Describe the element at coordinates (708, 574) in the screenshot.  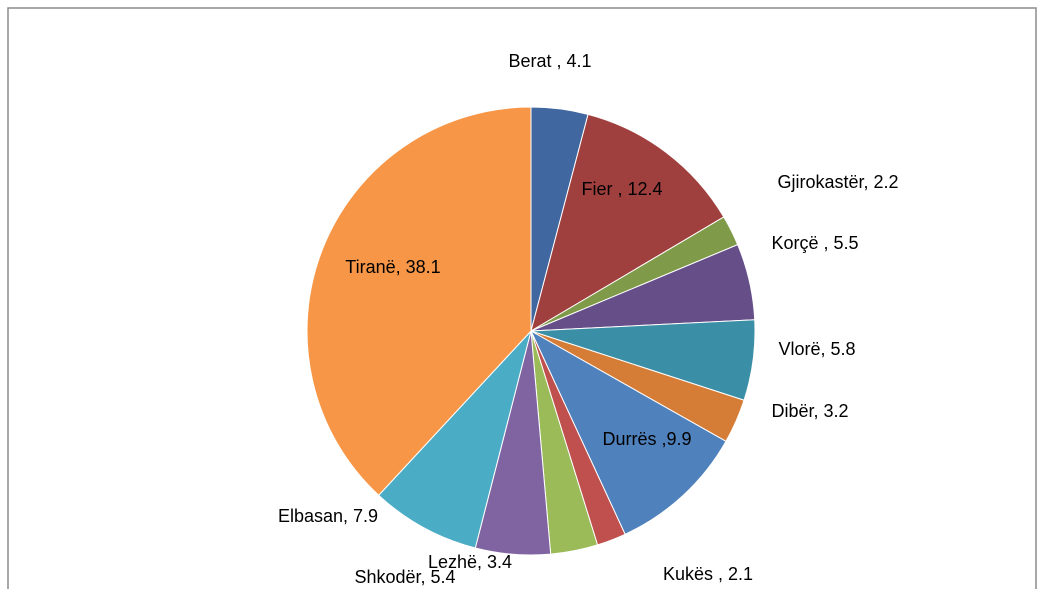
I see `data-label: Kukës , 2.1` at that location.